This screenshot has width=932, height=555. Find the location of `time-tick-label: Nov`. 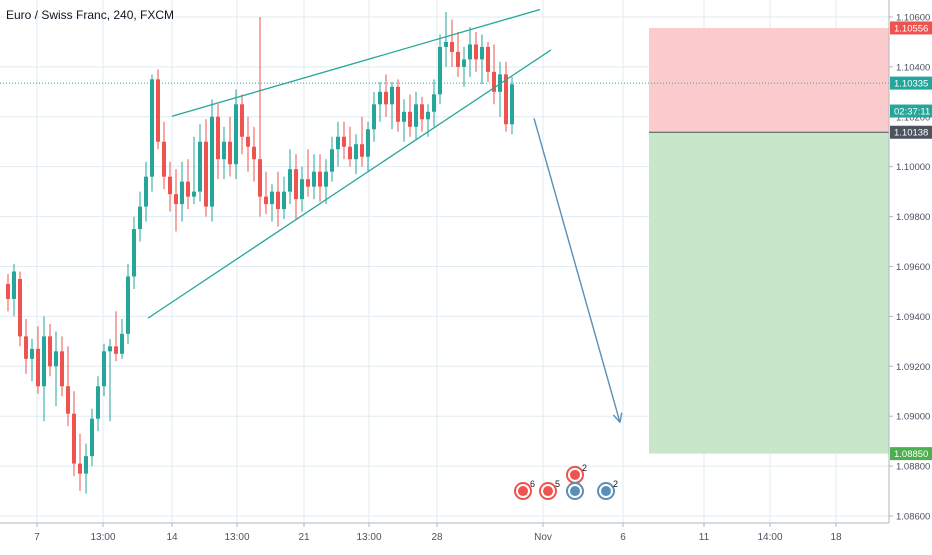

time-tick-label: Nov is located at coordinates (543, 537).